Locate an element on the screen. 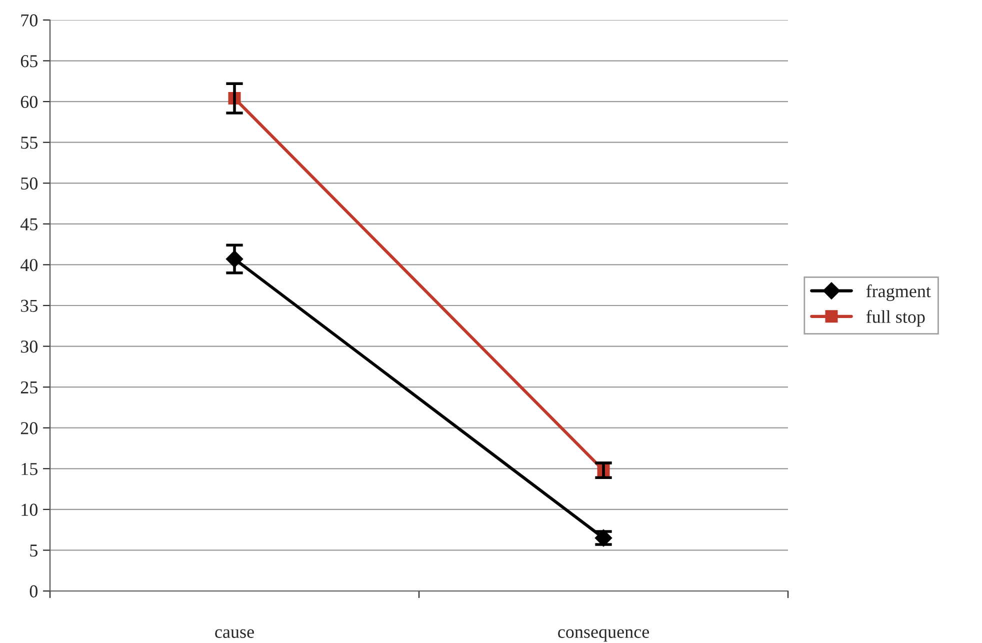  legend-label: full stop is located at coordinates (895, 318).